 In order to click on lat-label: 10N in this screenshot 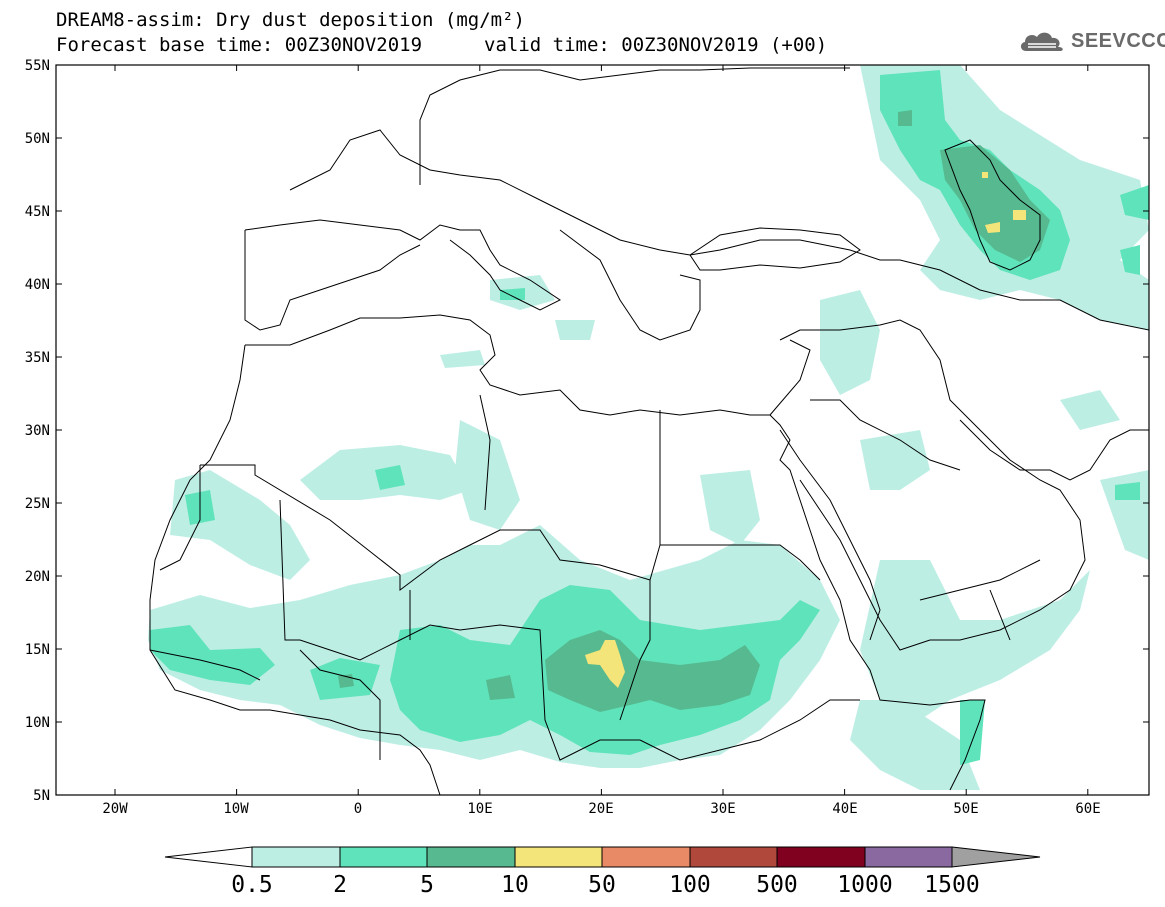, I will do `click(37, 723)`.